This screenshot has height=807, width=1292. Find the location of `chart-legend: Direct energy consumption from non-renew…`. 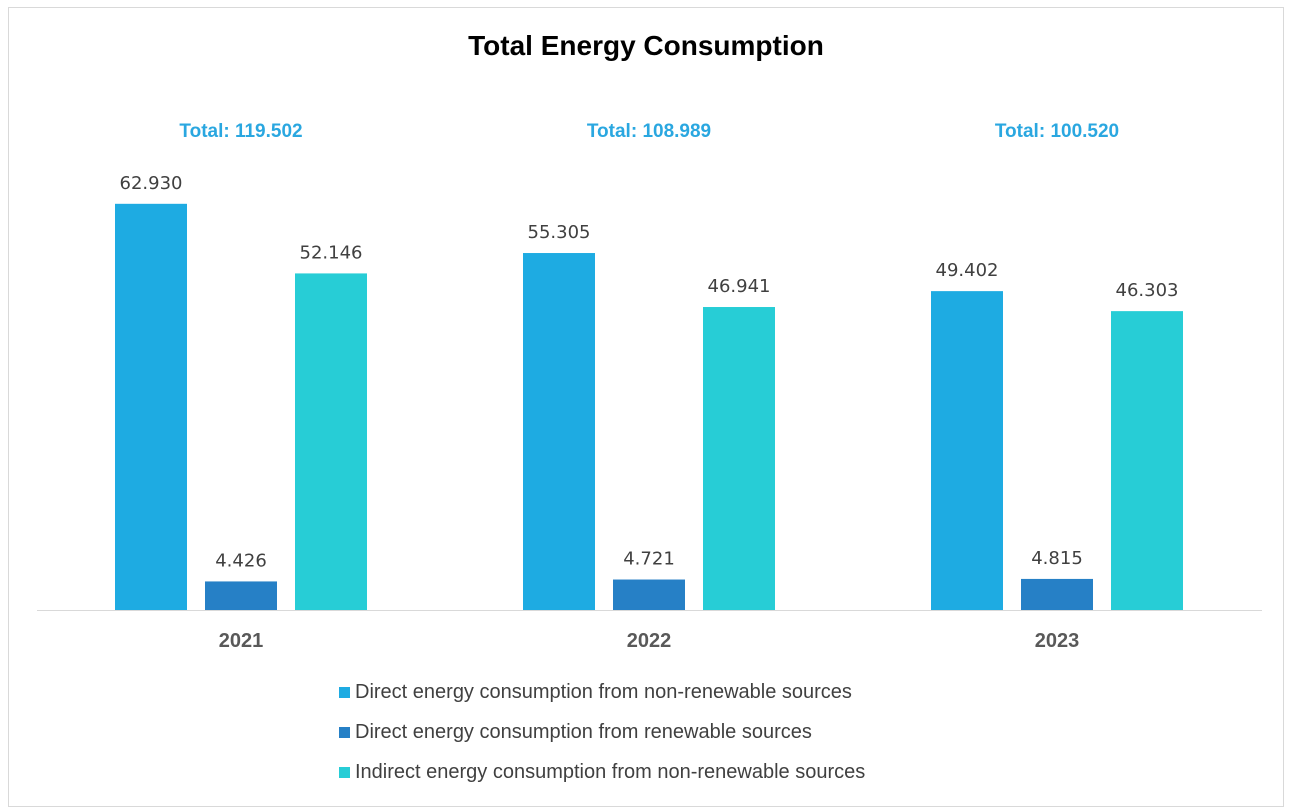

chart-legend: Direct energy consumption from non-renew… is located at coordinates (602, 732).